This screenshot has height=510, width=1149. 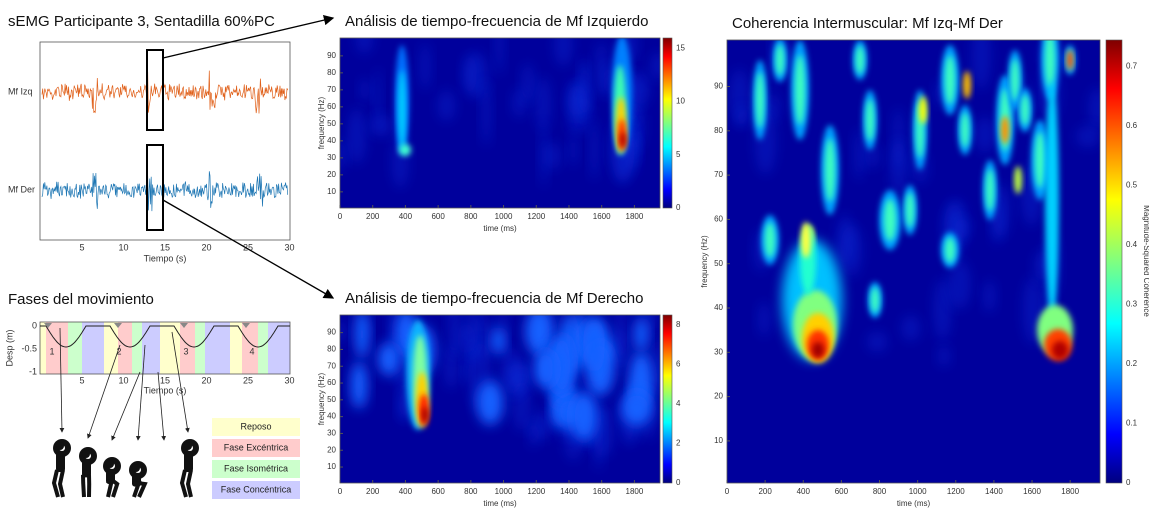 What do you see at coordinates (406, 216) in the screenshot?
I see `x-tick-label: 400` at bounding box center [406, 216].